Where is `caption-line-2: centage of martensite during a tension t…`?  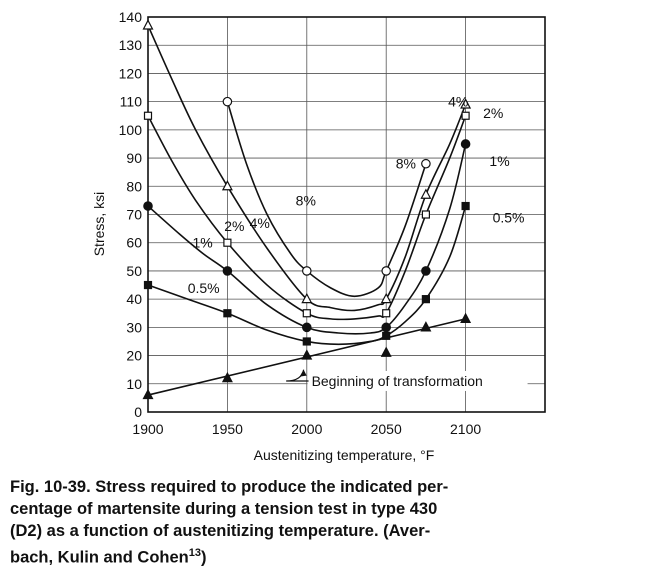
caption-line-2: centage of martensite during a tension t… is located at coordinates (224, 509).